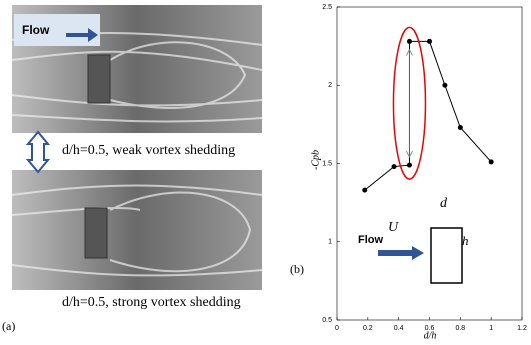 This screenshot has height=345, width=531. I want to click on panel-label: (a), so click(8, 326).